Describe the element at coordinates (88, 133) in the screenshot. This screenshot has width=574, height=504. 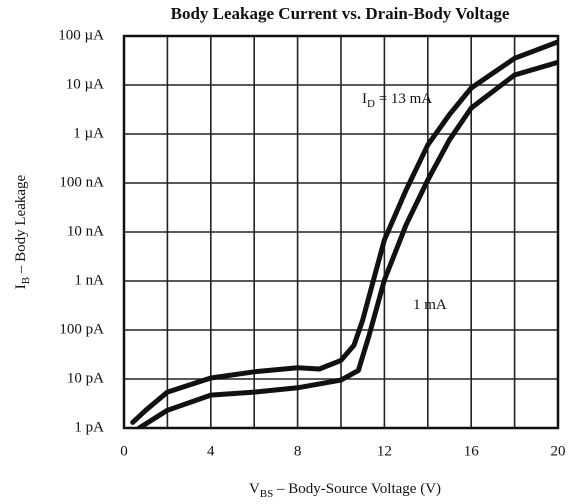
I see `y-tick-label: 1 µA` at that location.